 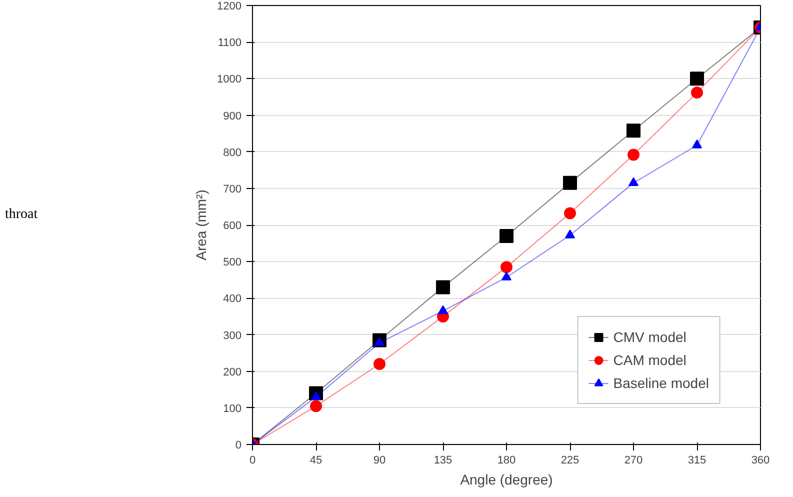 I want to click on y-tick-label: 800, so click(x=232, y=152).